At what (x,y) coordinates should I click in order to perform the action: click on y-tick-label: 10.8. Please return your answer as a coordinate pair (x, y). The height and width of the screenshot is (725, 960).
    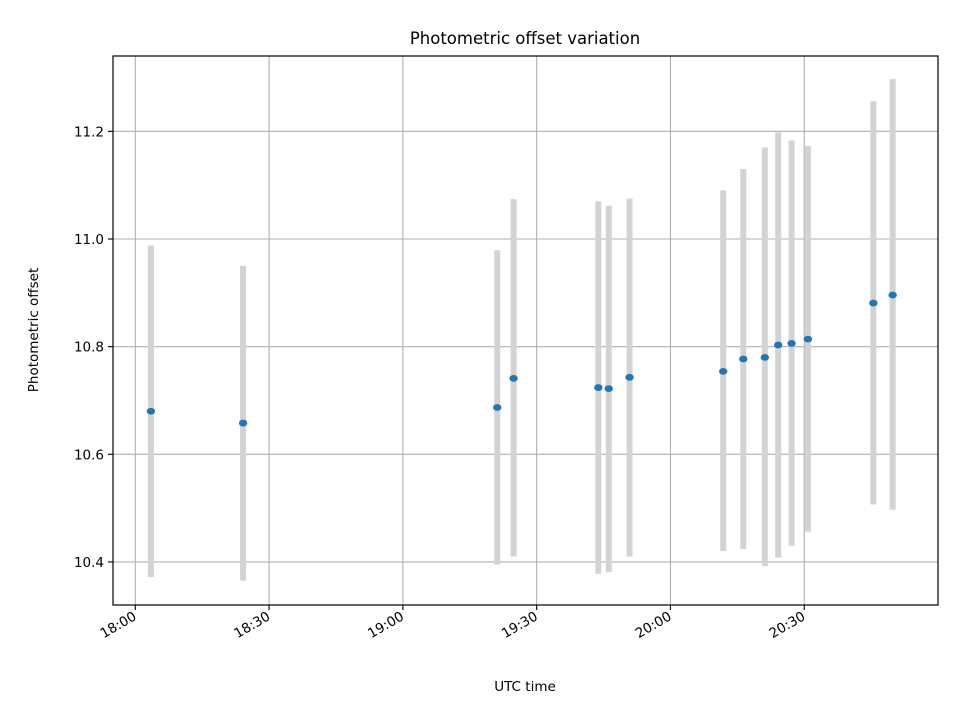
    Looking at the image, I should click on (89, 348).